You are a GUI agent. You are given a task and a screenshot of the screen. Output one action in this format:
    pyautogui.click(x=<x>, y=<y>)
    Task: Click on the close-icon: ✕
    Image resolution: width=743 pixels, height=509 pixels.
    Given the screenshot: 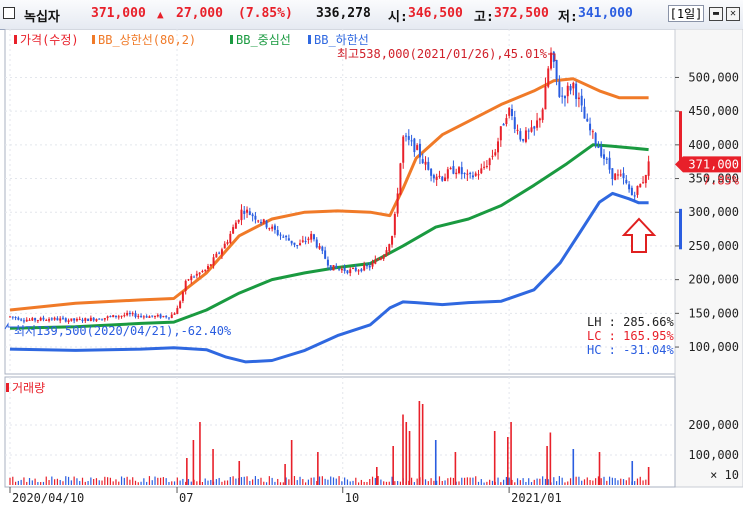 What is the action you would take?
    pyautogui.click(x=733, y=14)
    